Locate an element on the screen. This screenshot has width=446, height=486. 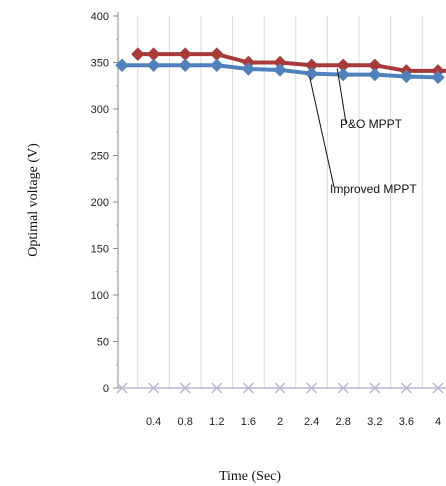
x-tick-label: 2 is located at coordinates (280, 422).